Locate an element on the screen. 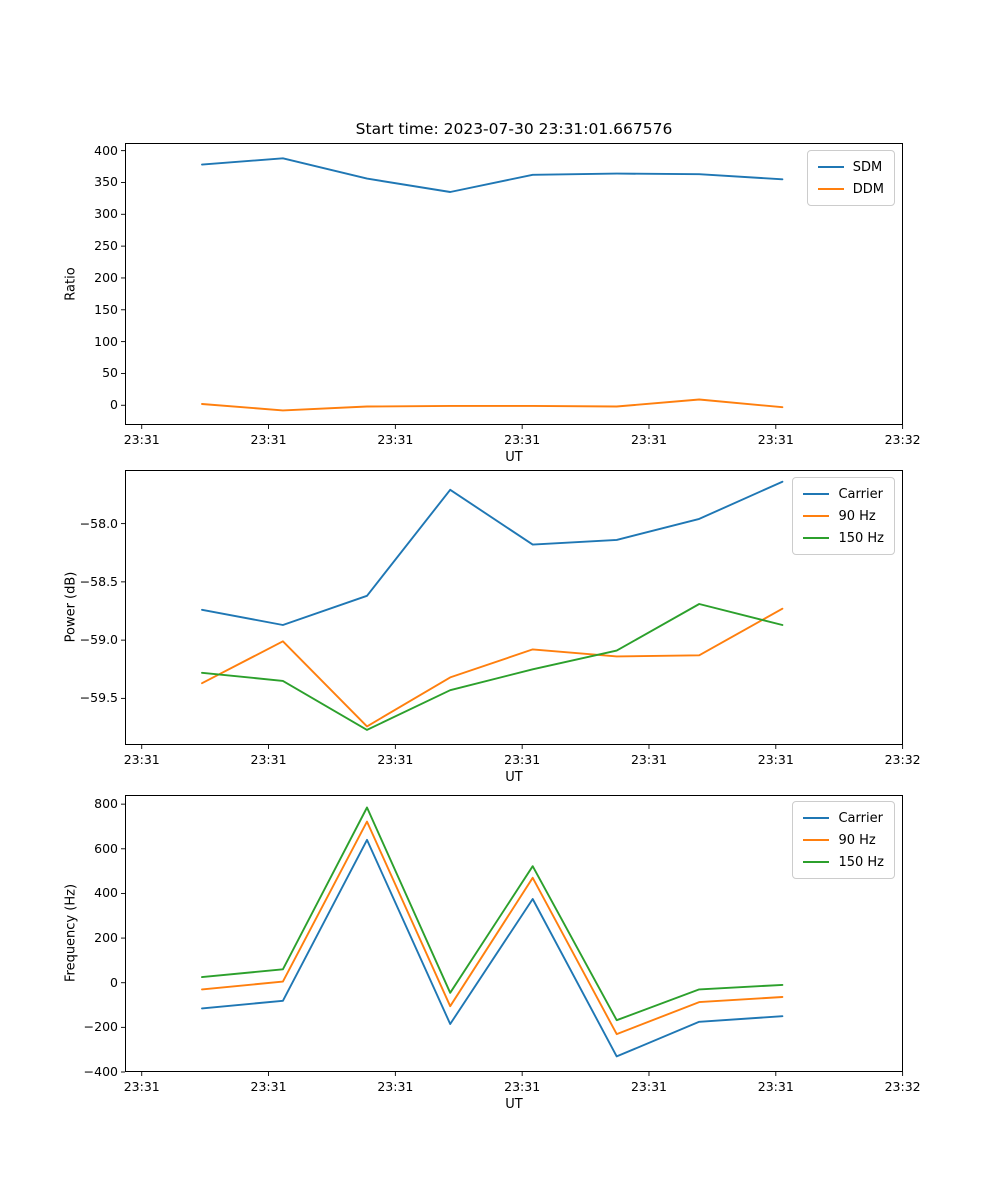 This screenshot has width=1000, height=1200. y-tick-label: −400 is located at coordinates (100, 1072).